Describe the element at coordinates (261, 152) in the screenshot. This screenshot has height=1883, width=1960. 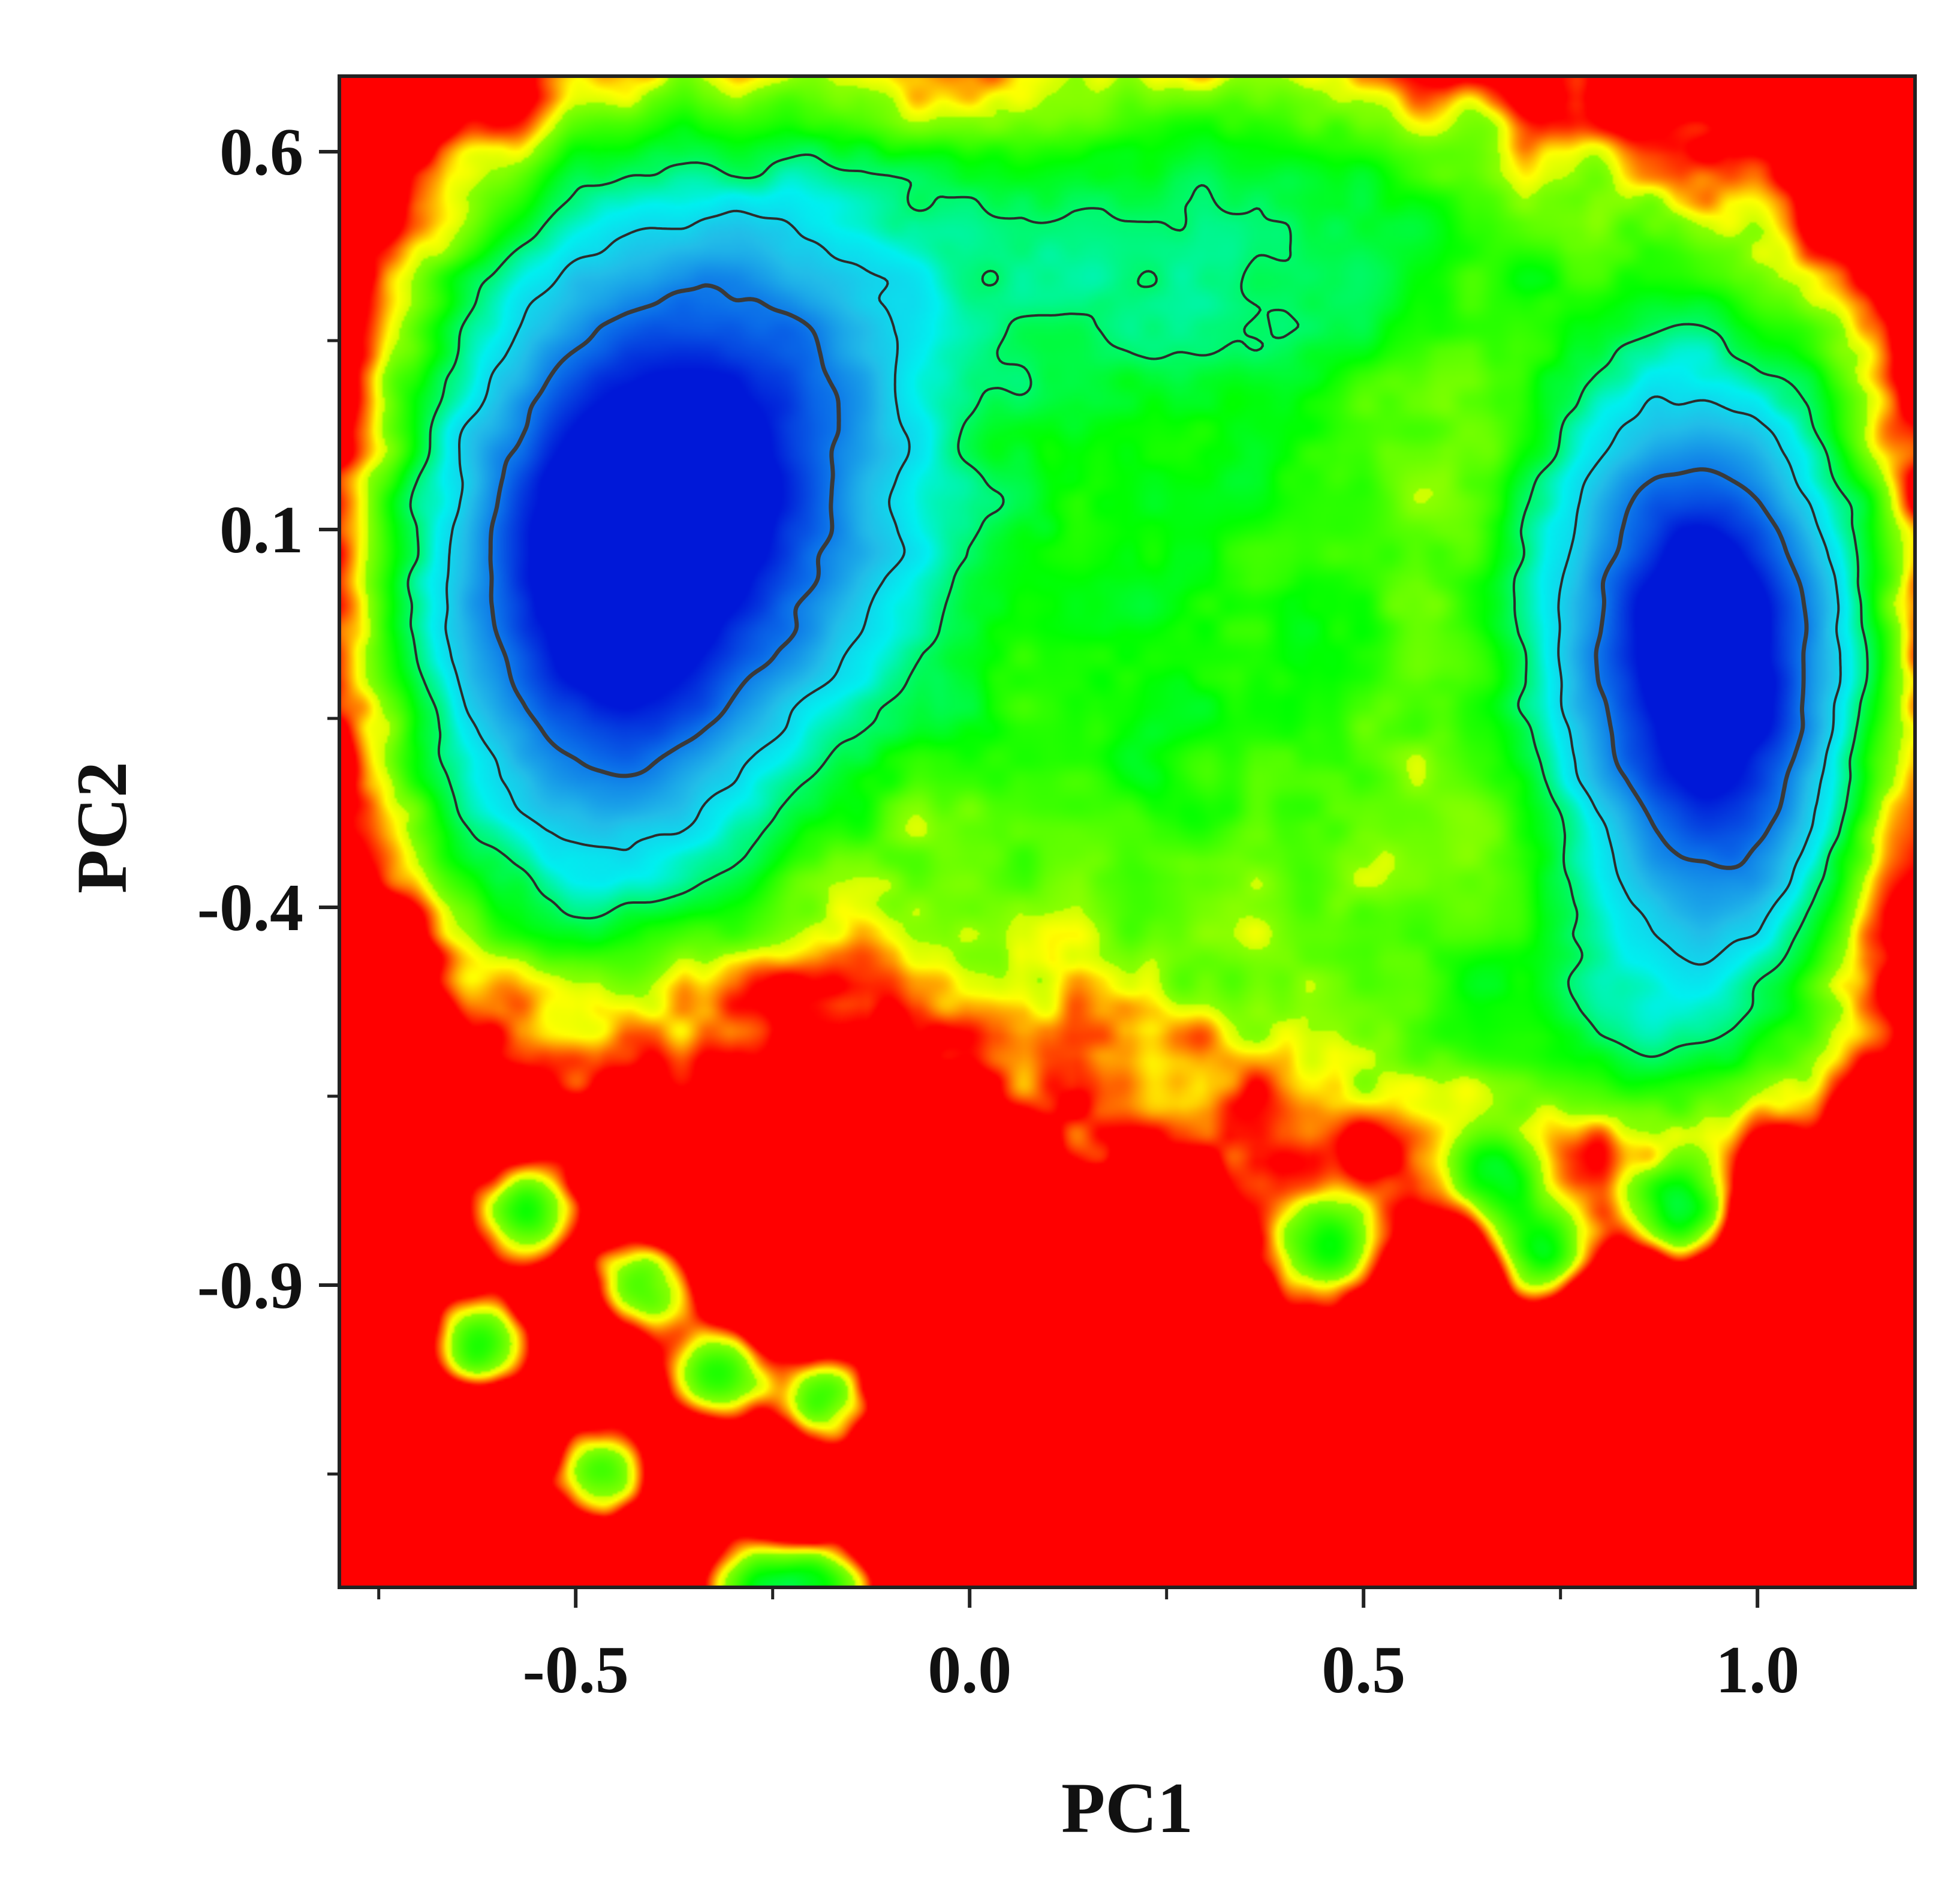
I see `y-tick-label: 0.6` at that location.